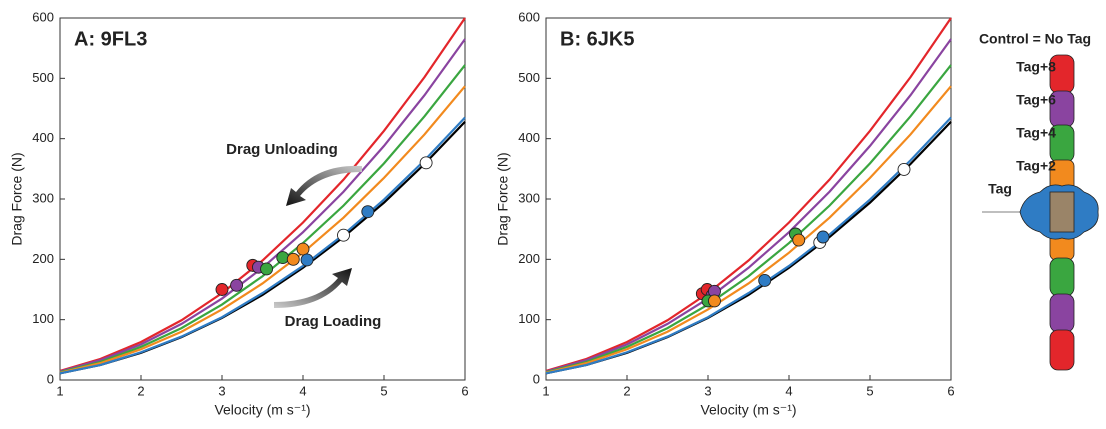 The width and height of the screenshot is (1106, 429). What do you see at coordinates (597, 39) in the screenshot?
I see `panel-title: B: 6JK5` at bounding box center [597, 39].